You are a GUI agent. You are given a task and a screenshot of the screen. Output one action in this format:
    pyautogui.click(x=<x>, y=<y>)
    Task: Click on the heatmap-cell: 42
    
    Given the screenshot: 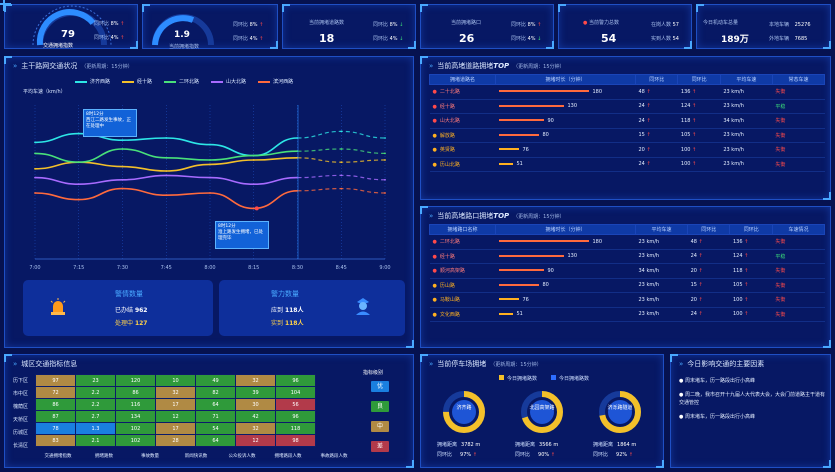 What is the action you would take?
    pyautogui.click(x=255, y=416)
    